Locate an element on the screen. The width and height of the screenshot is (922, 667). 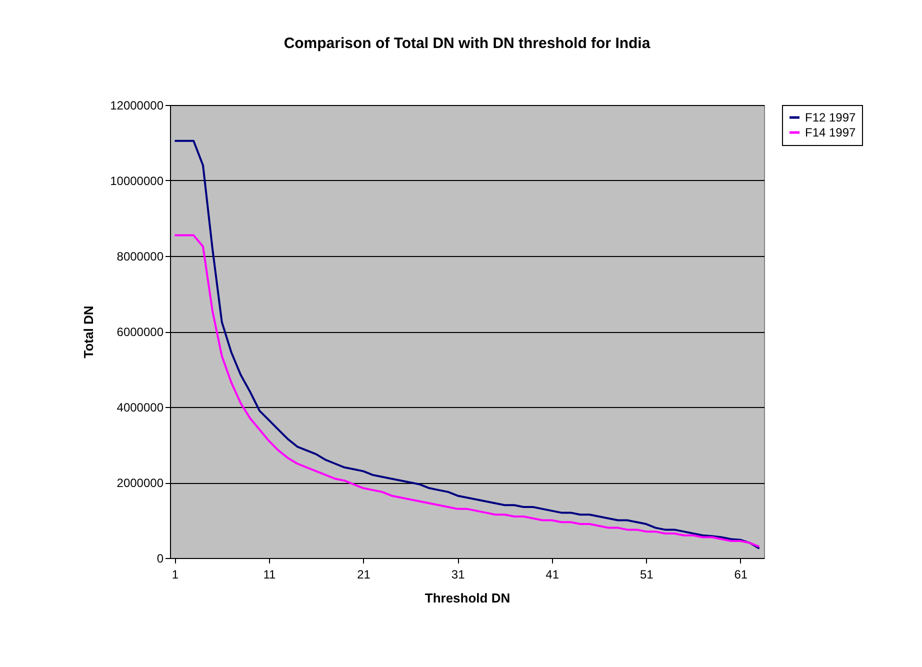
y-tick-label: 4000000 is located at coordinates (140, 407).